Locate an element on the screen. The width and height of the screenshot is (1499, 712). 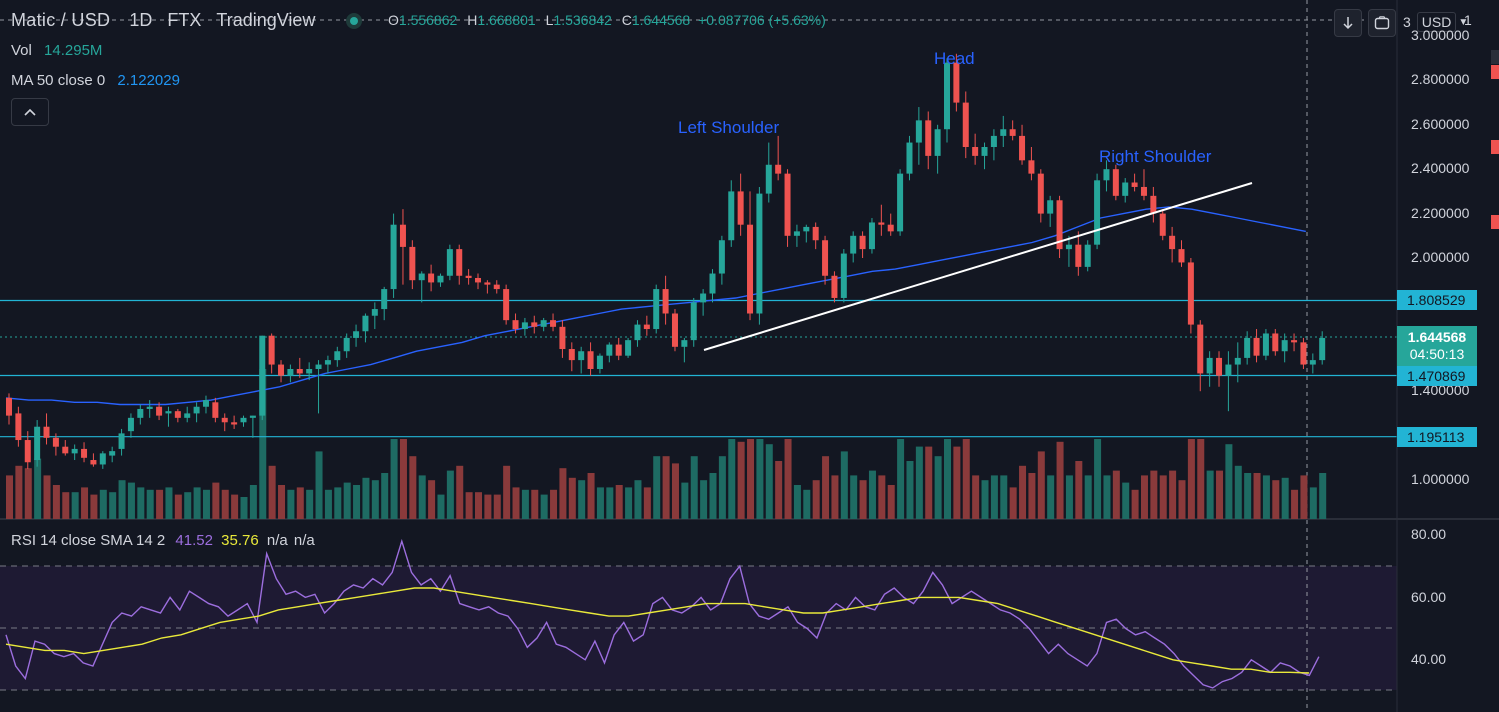
annotation-head: Head is located at coordinates (954, 58).